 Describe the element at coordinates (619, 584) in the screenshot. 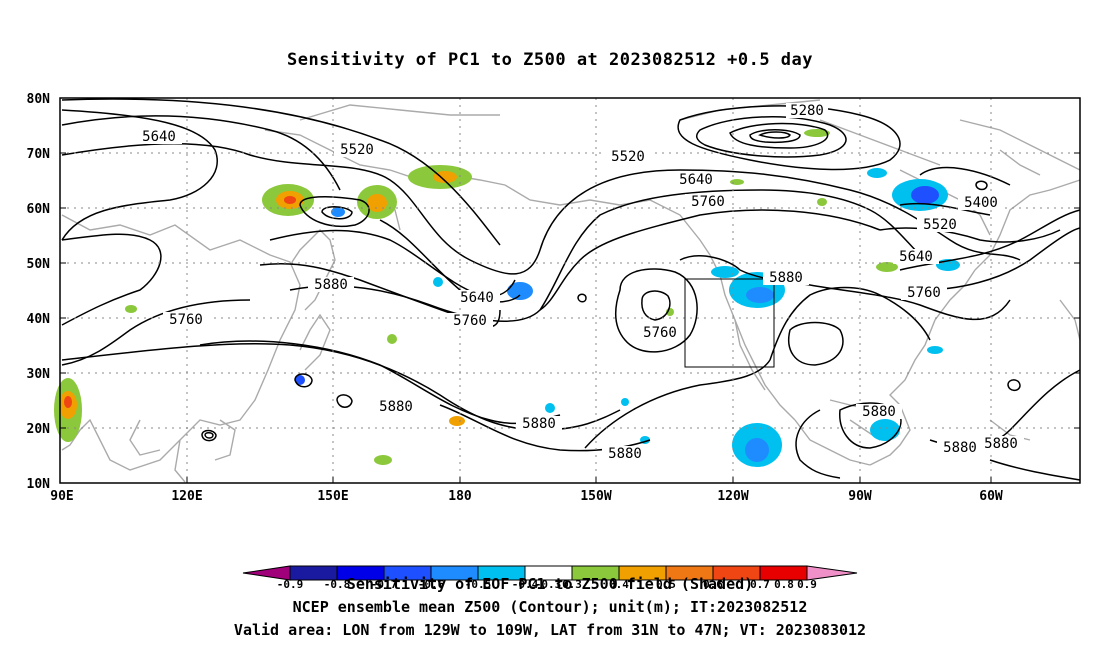

I see `colorbar-tick-label: 0.4` at that location.